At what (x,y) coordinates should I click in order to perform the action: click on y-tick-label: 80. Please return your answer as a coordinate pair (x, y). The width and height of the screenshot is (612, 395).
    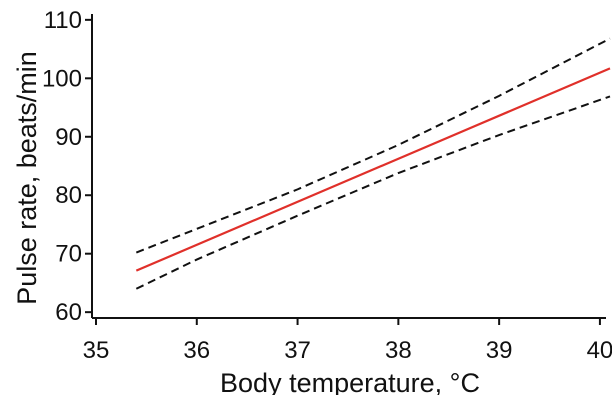
    Looking at the image, I should click on (68, 195).